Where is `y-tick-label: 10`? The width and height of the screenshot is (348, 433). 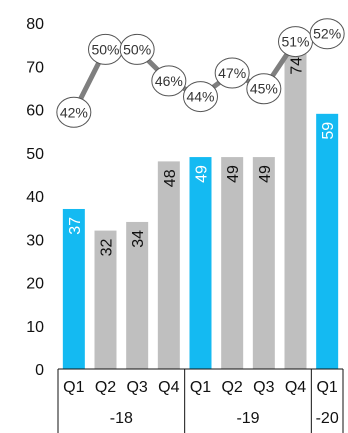
y-tick-label: 10 is located at coordinates (35, 327).